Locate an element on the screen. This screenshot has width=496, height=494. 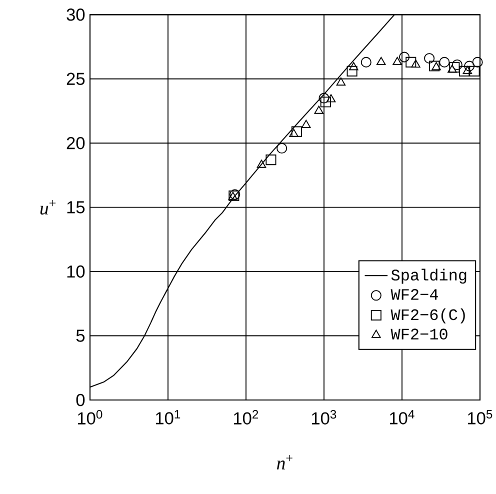
legend-label: WF2−6(C) is located at coordinates (427, 316).